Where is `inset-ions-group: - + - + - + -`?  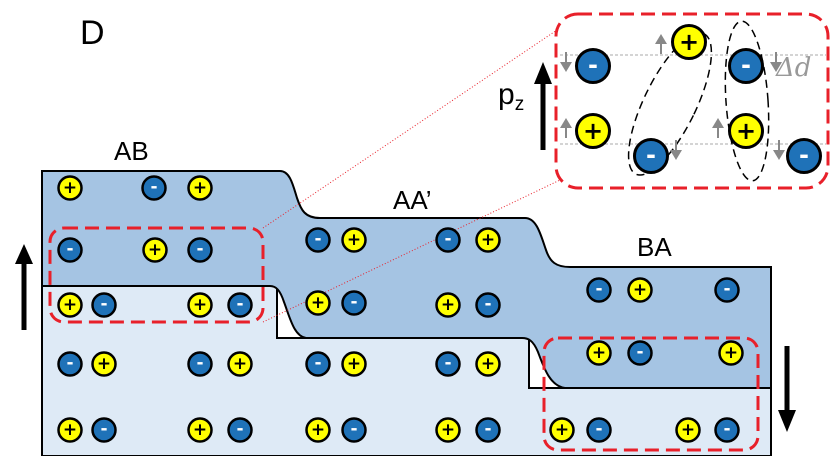
inset-ions-group: - + - + - + - is located at coordinates (698, 99).